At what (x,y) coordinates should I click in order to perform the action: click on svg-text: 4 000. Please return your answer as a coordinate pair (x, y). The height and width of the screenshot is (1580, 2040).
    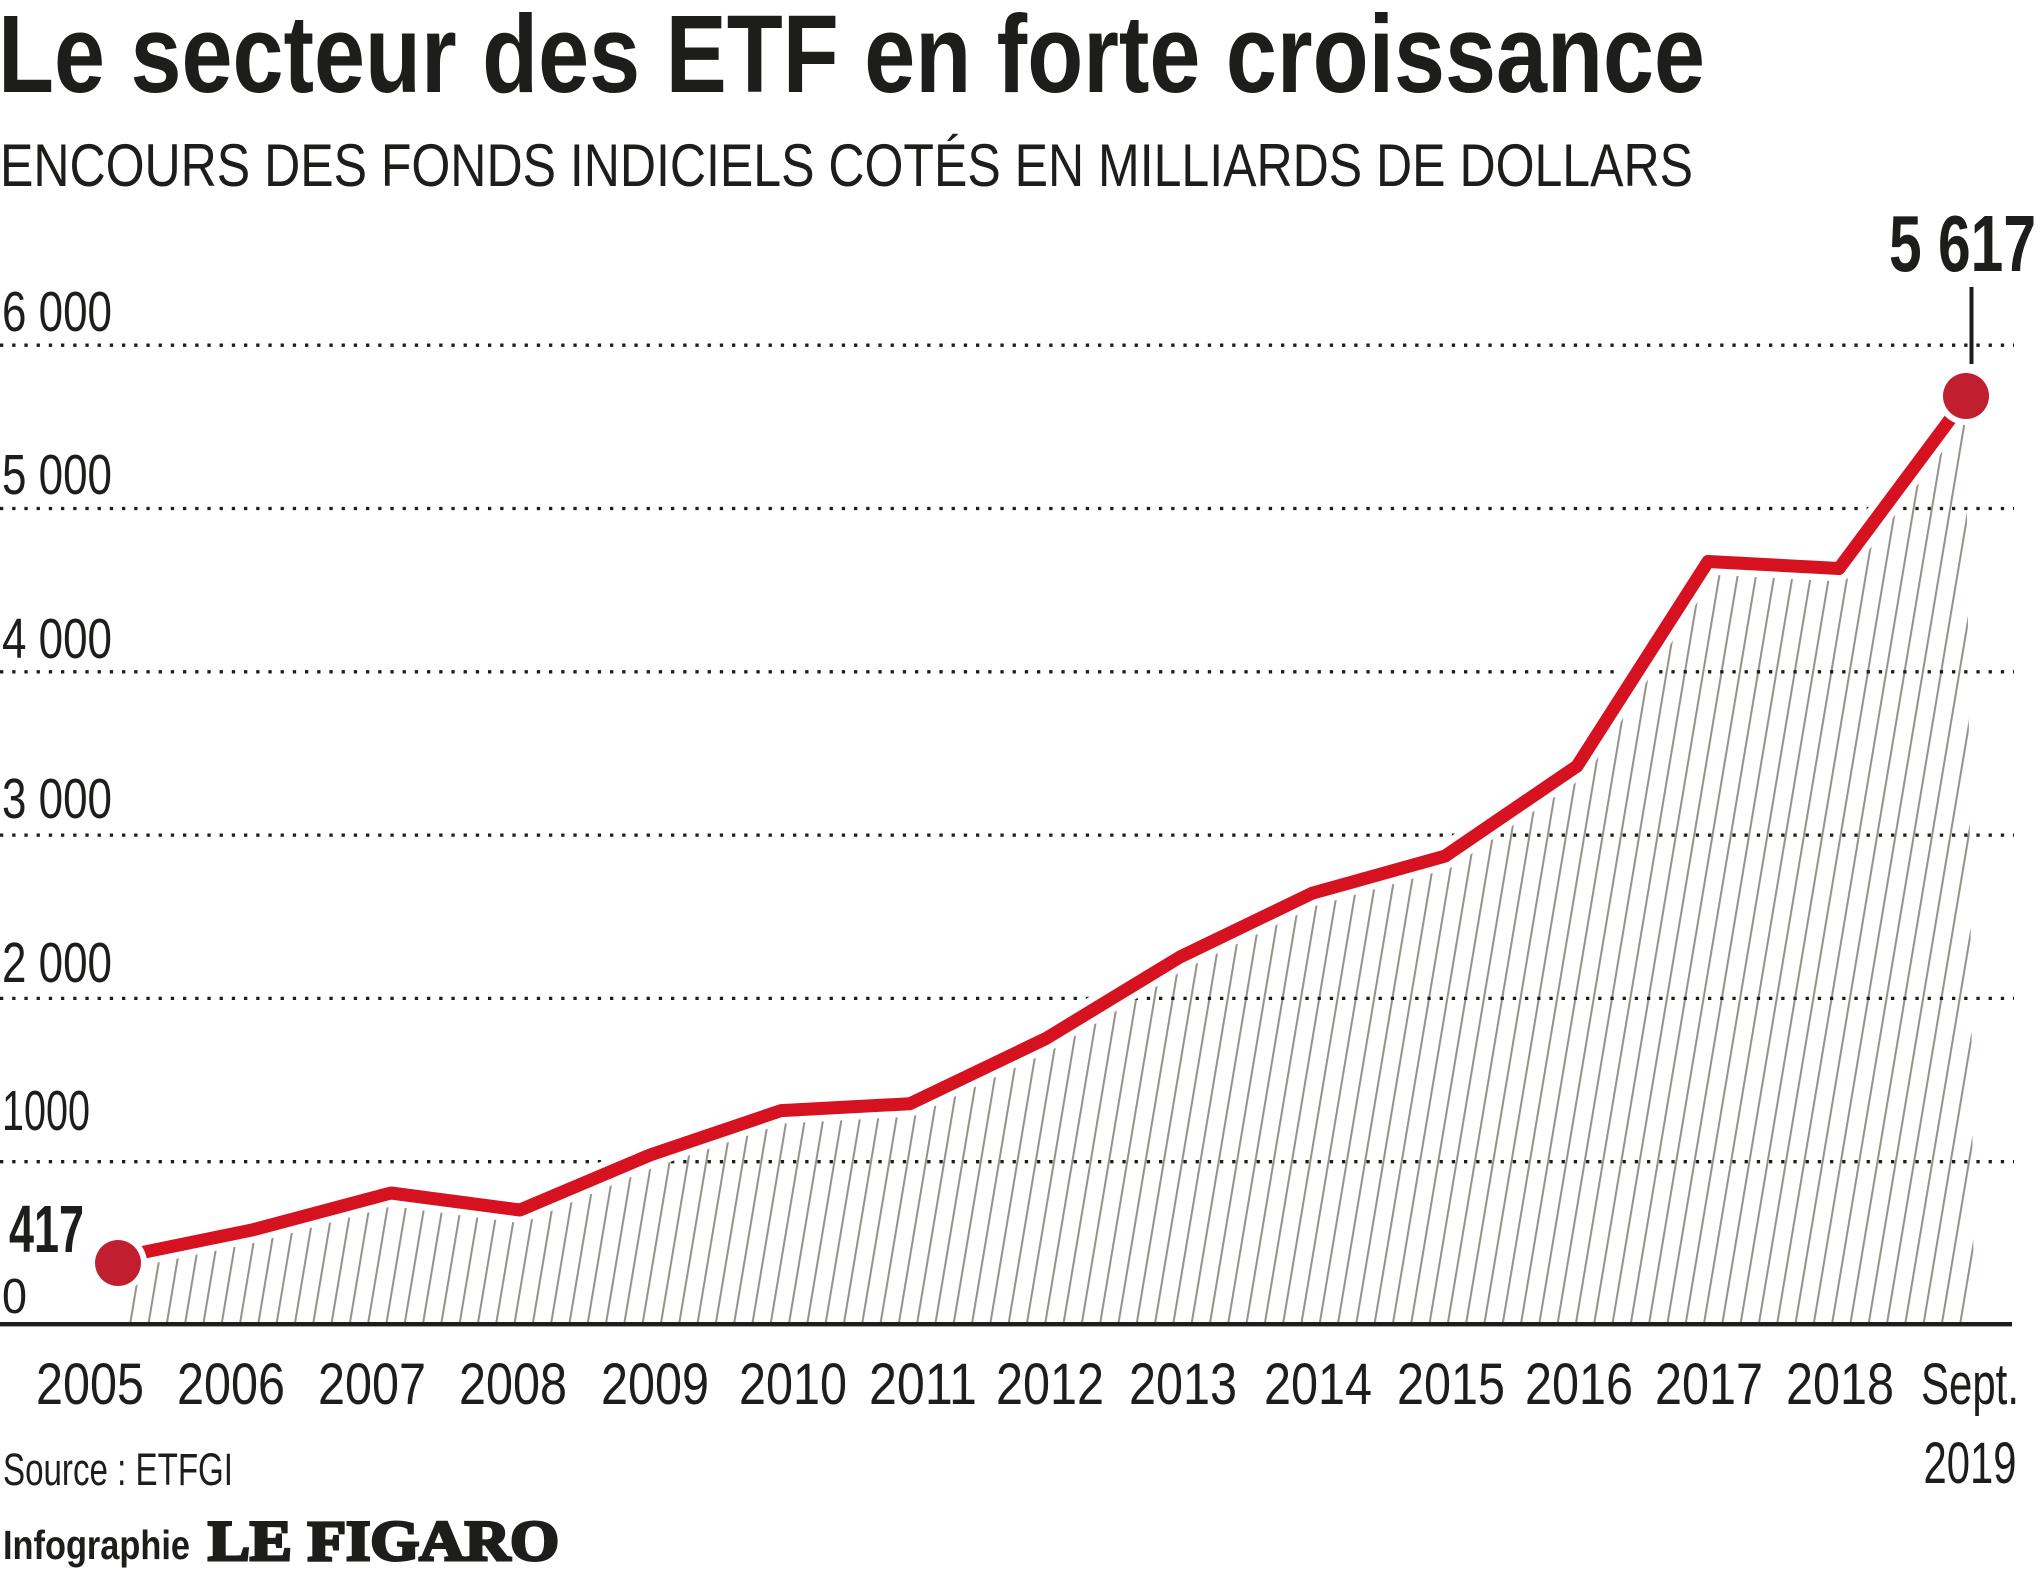
    Looking at the image, I should click on (57, 639).